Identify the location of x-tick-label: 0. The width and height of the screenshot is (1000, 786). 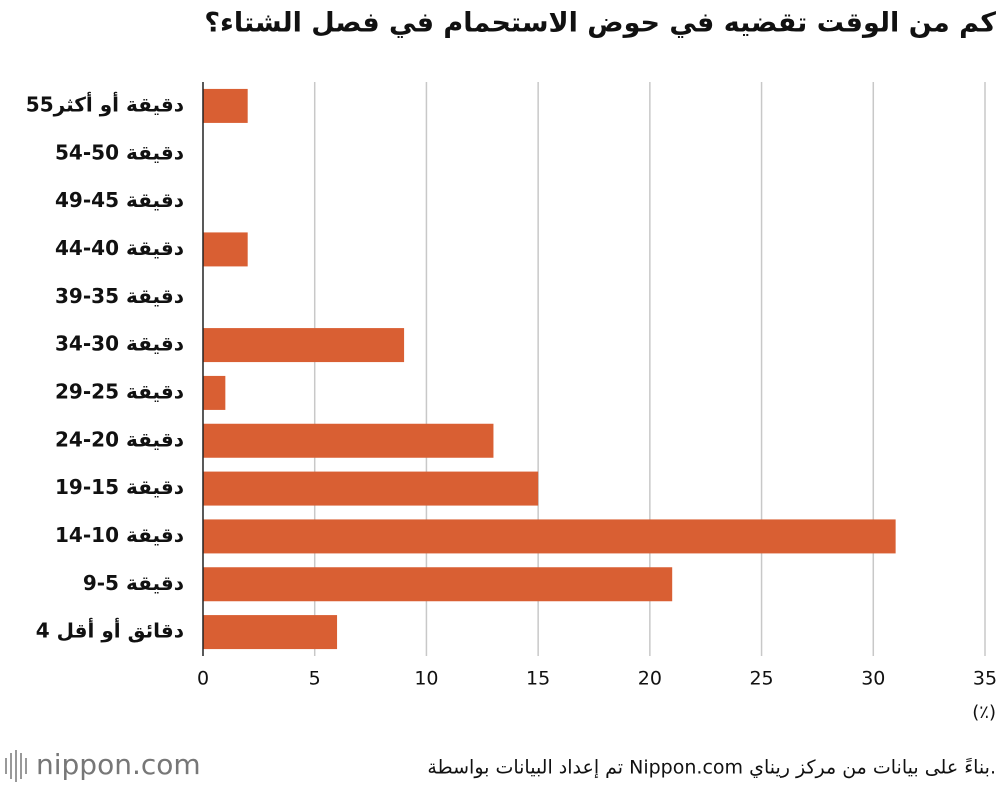
(203, 679).